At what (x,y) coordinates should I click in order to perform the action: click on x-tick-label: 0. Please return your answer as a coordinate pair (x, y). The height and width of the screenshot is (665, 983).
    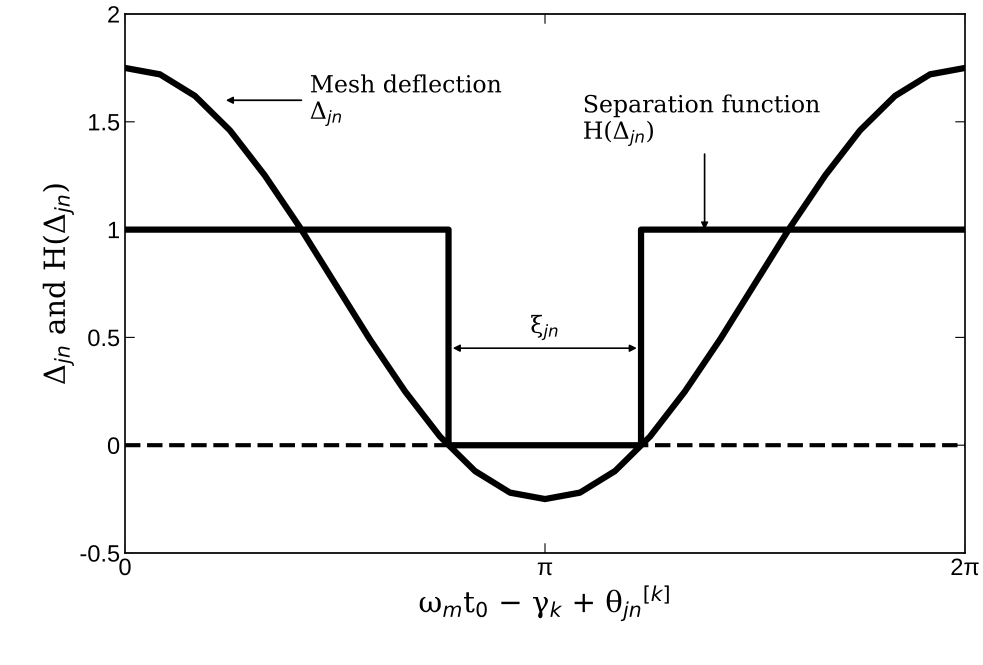
    Looking at the image, I should click on (125, 567).